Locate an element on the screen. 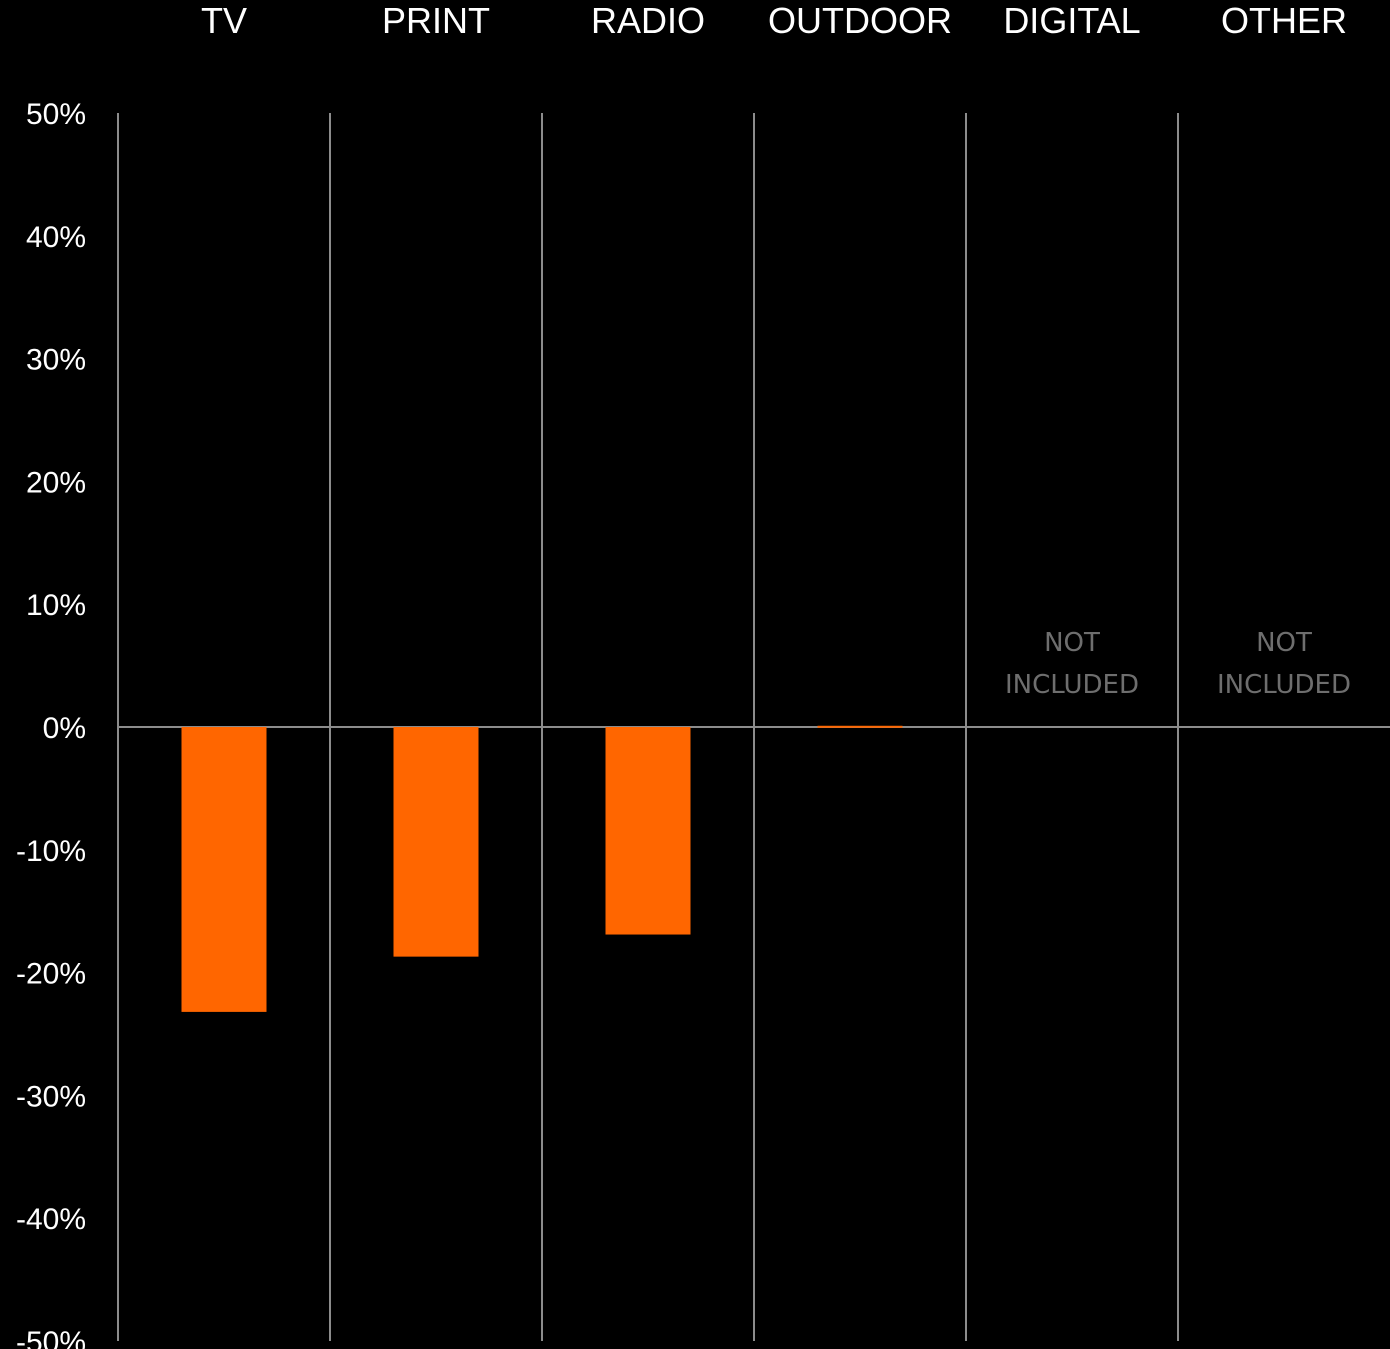 The width and height of the screenshot is (1390, 1349). bar-tv is located at coordinates (224, 869).